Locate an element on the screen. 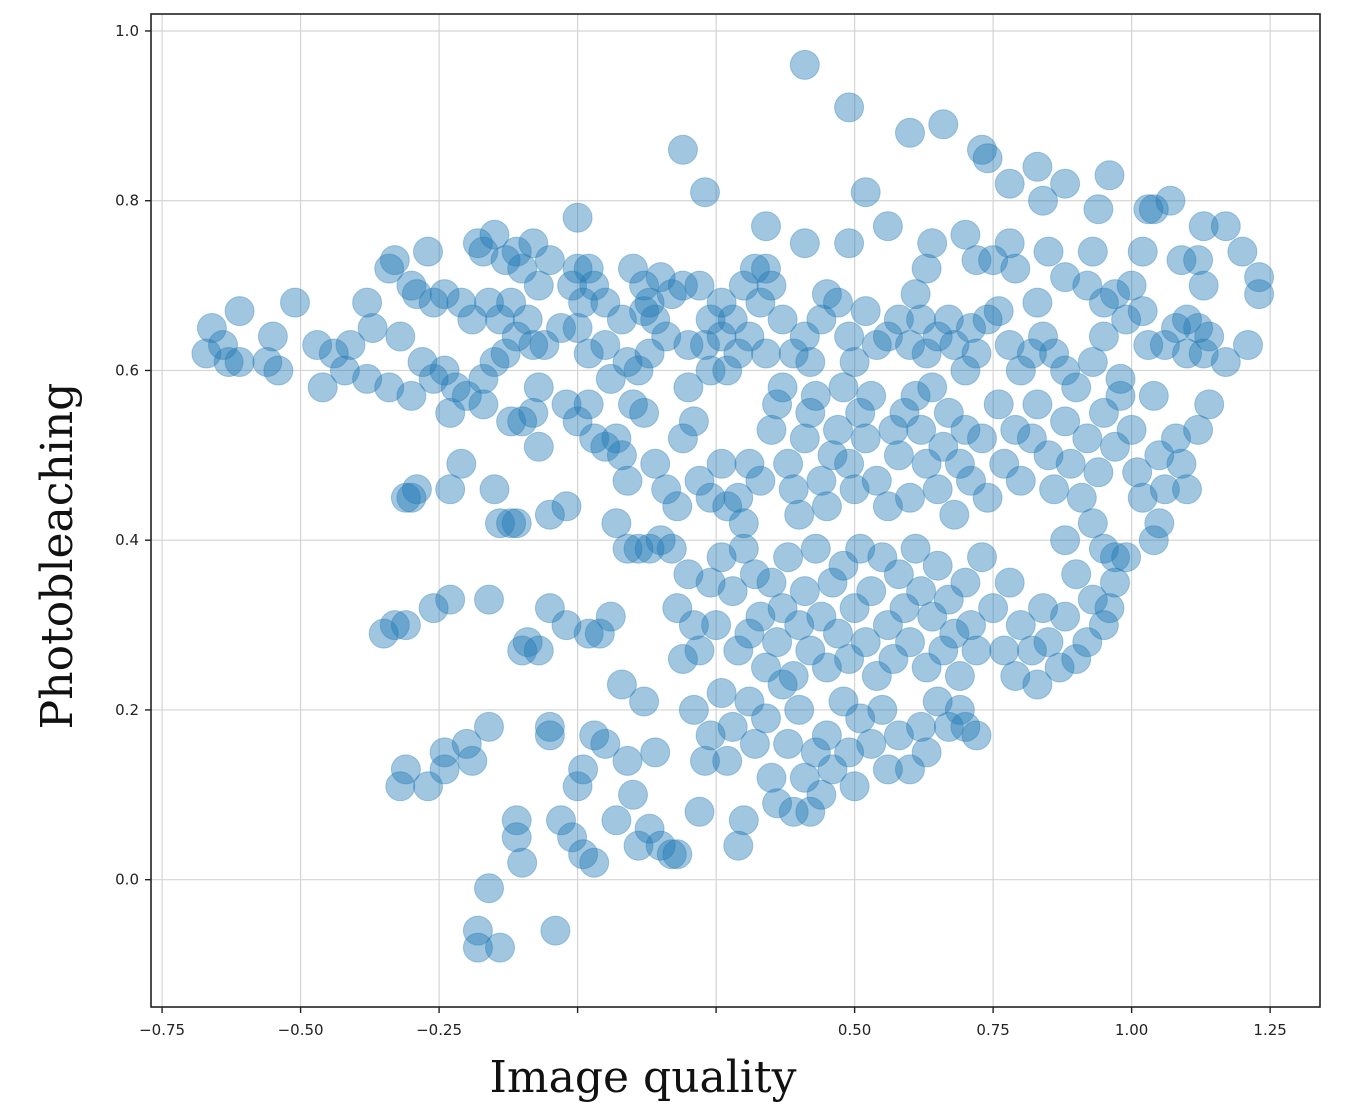 Image resolution: width=1348 pixels, height=1108 pixels. x-tick-label: 0.75 is located at coordinates (992, 1030).